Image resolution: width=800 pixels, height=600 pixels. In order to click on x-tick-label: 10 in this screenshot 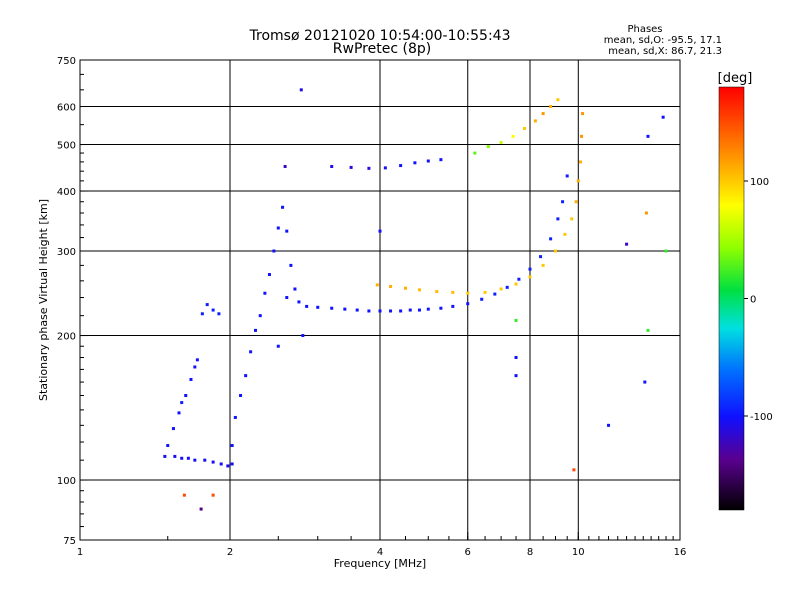, I will do `click(578, 552)`.